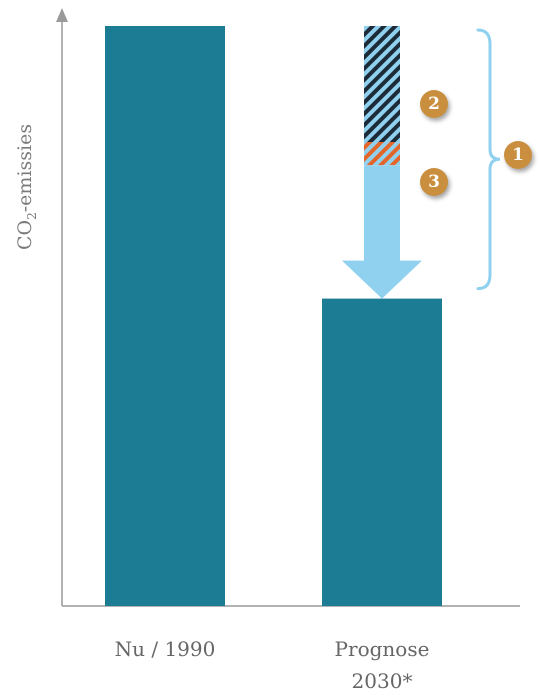  What do you see at coordinates (62, 15) in the screenshot?
I see `y-axis-arrowhead` at bounding box center [62, 15].